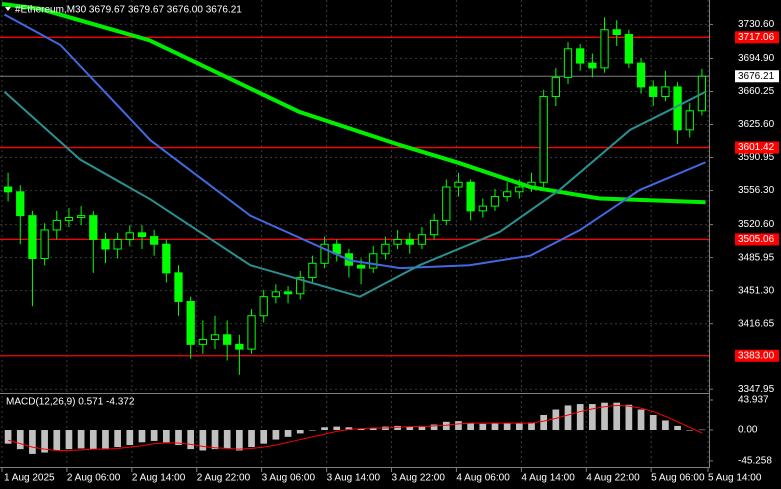 This screenshot has width=781, height=489. Describe the element at coordinates (224, 478) in the screenshot. I see `x-tick-label: 2 Aug 22:00` at that location.